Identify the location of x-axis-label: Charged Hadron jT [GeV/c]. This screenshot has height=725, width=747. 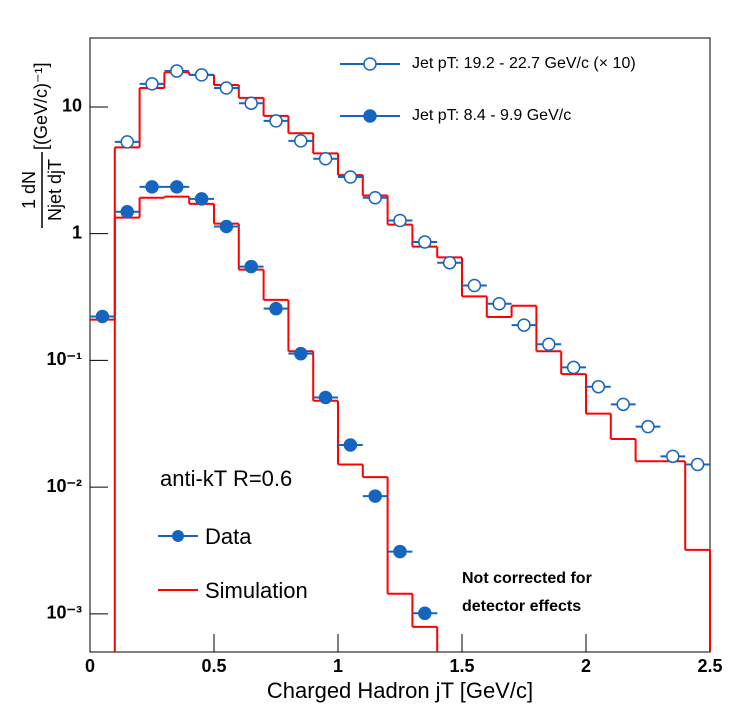
(400, 690).